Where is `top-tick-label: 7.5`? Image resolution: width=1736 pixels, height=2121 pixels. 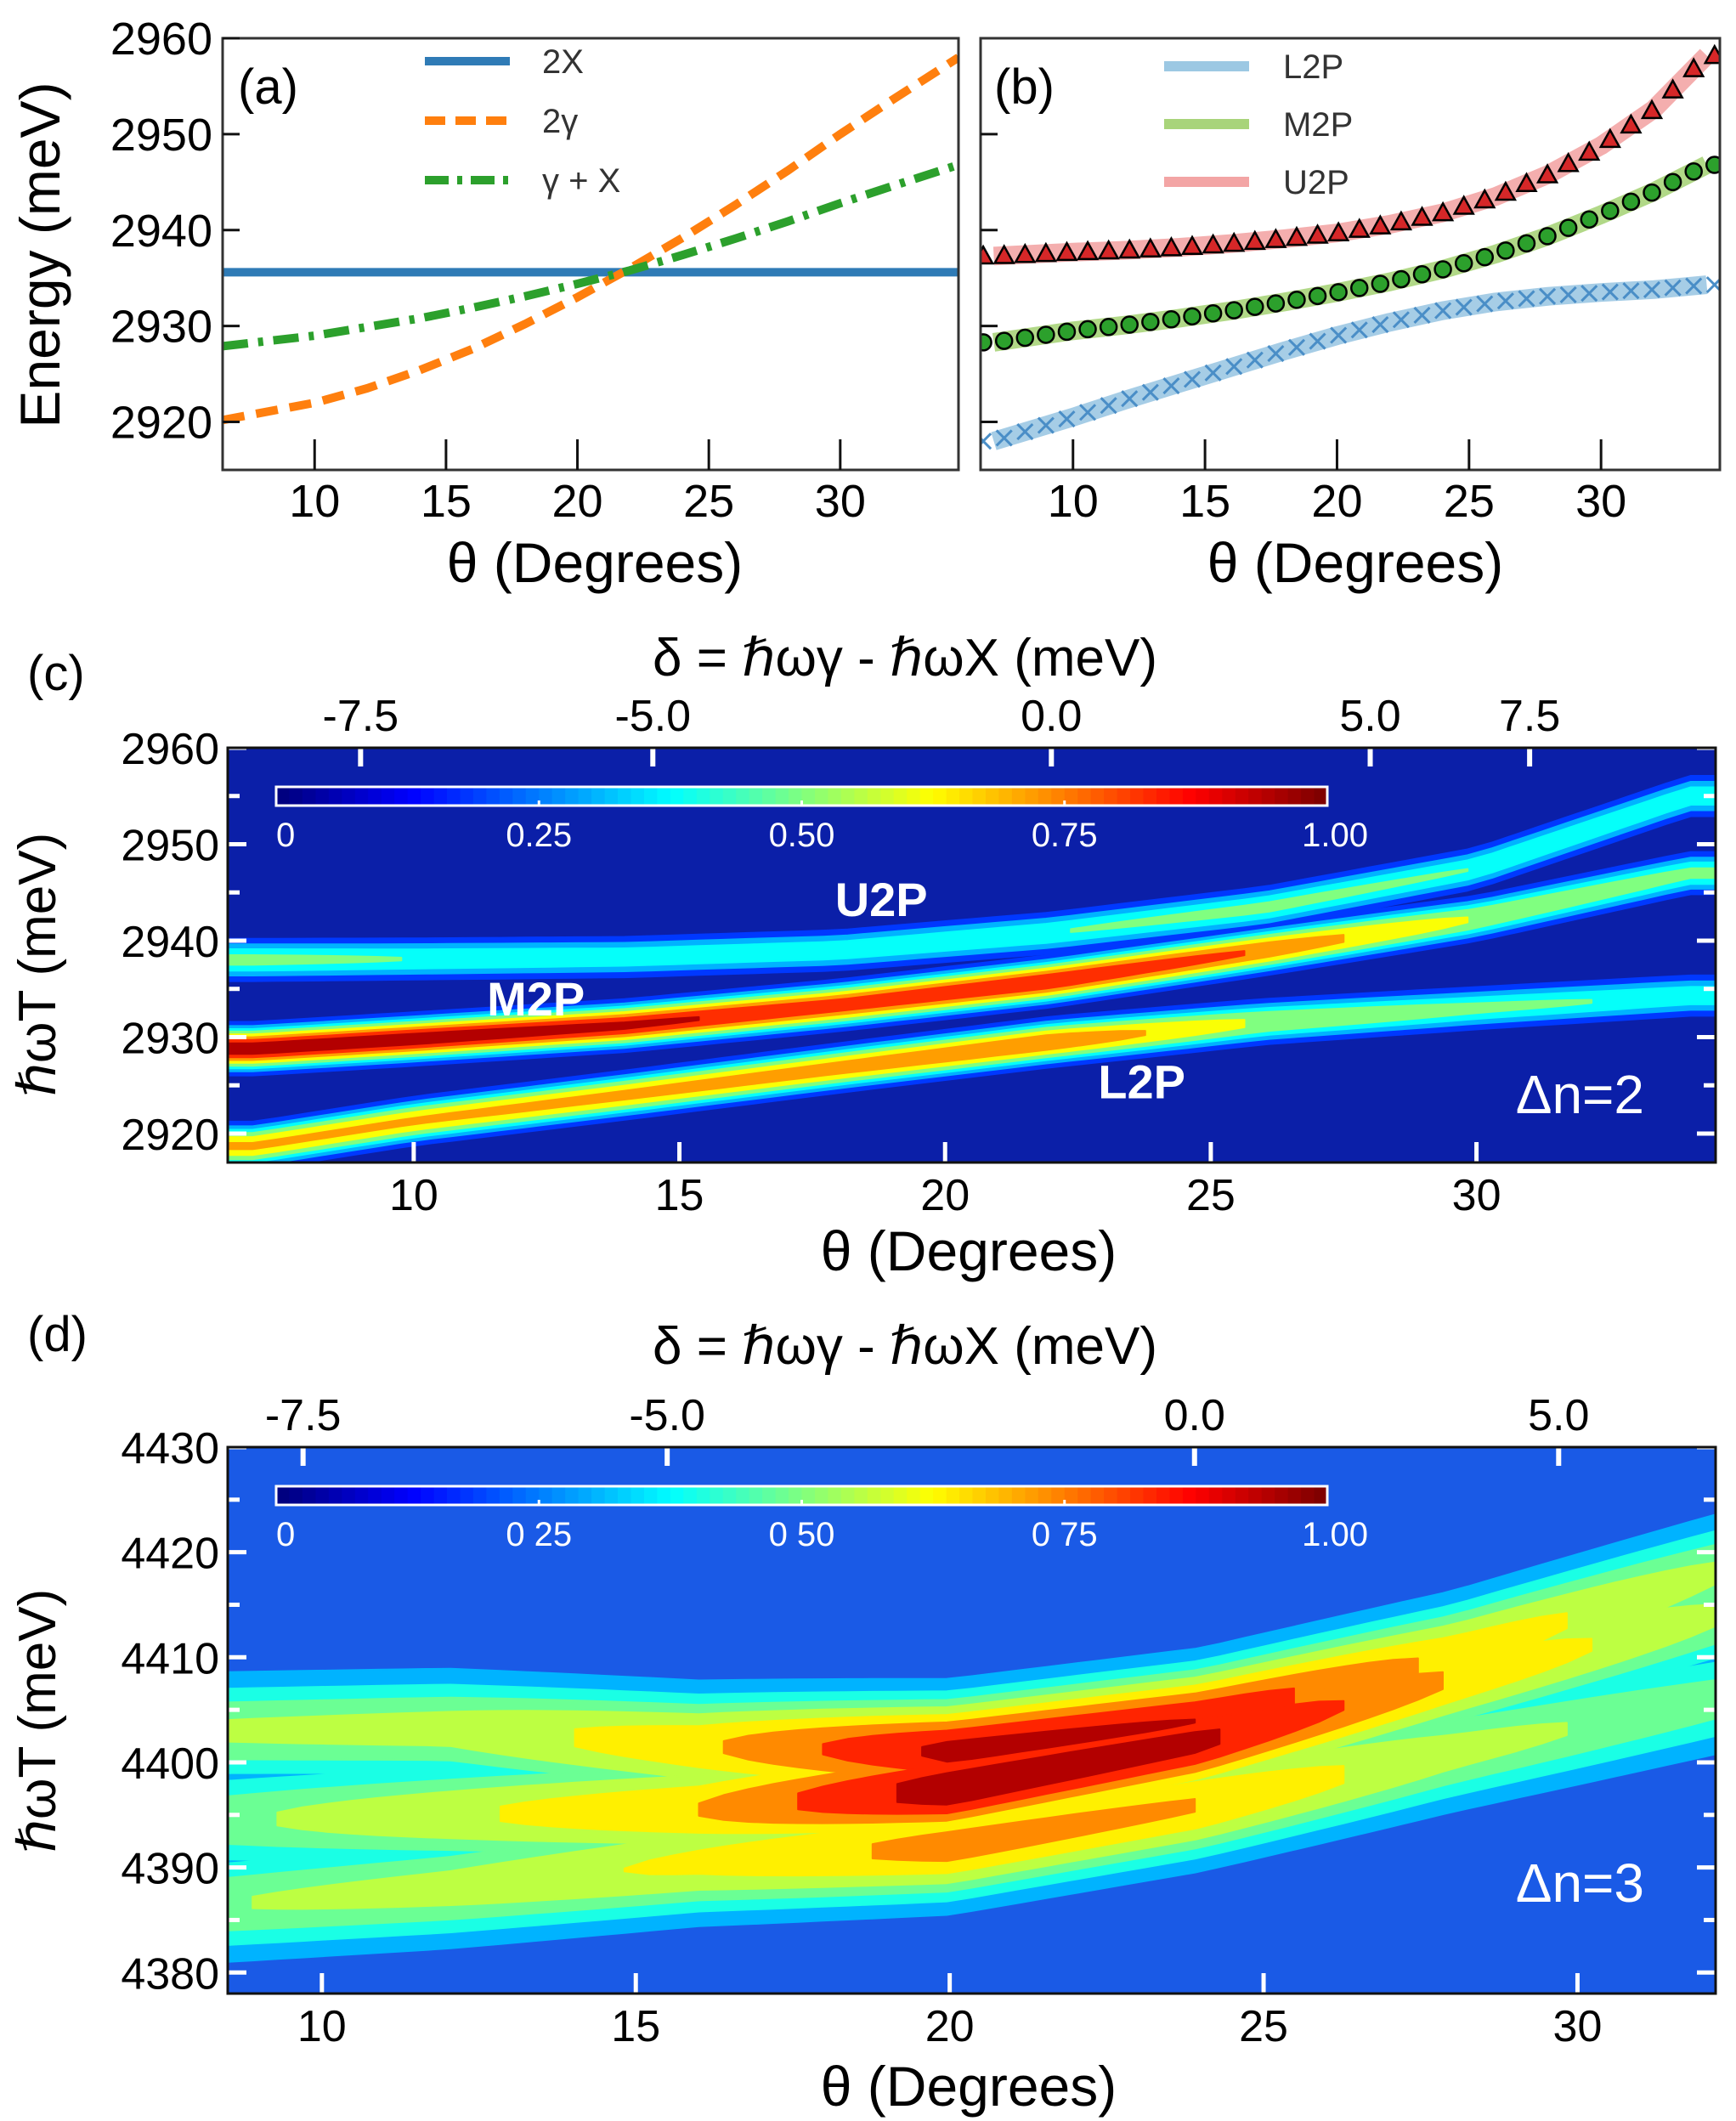
top-tick-label: 7.5 is located at coordinates (1529, 716).